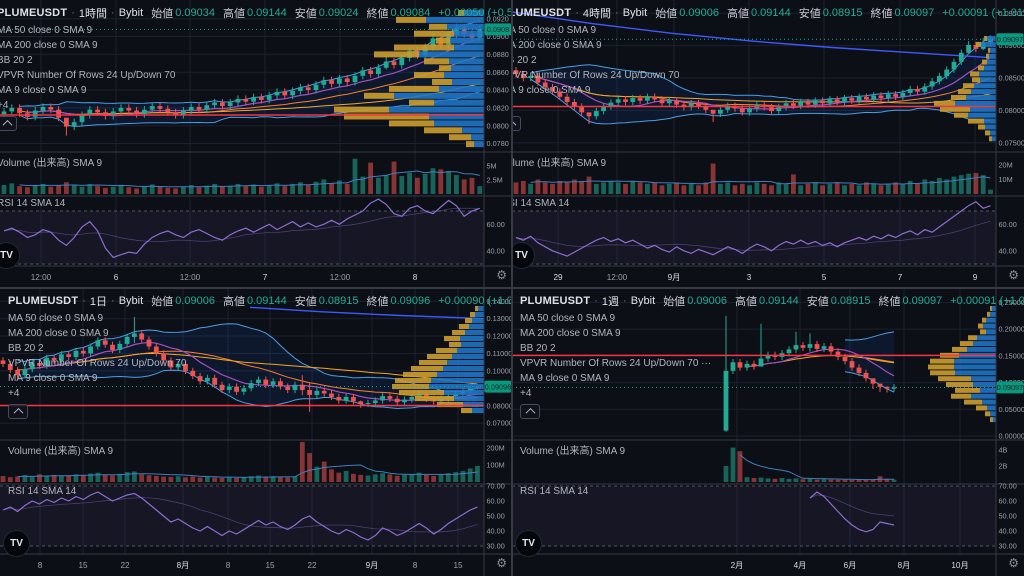 Image resolution: width=1024 pixels, height=576 pixels. I want to click on timeframe: 1週, so click(610, 302).